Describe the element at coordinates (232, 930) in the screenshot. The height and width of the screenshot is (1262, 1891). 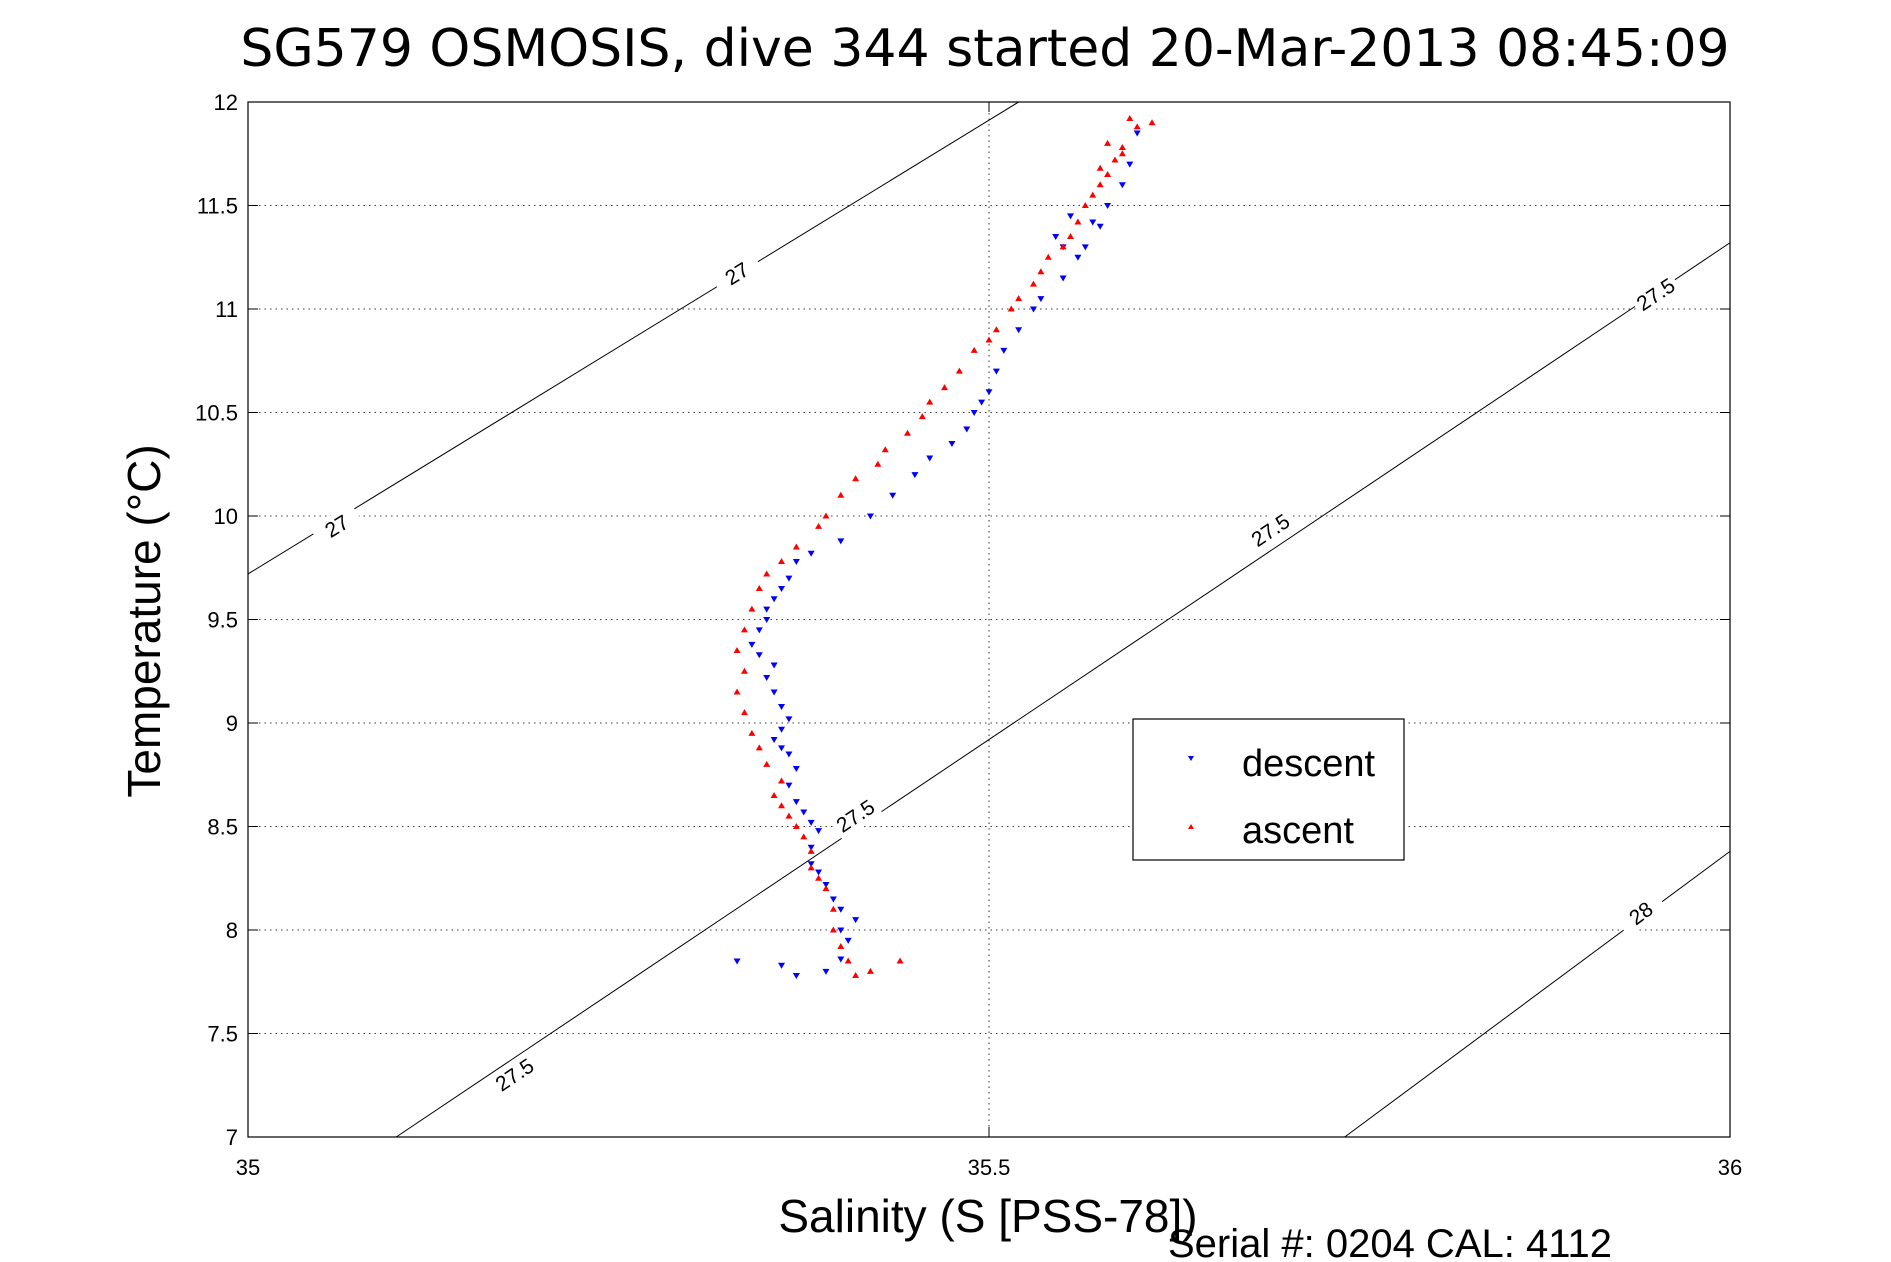
I see `y-tick-label: 8` at that location.